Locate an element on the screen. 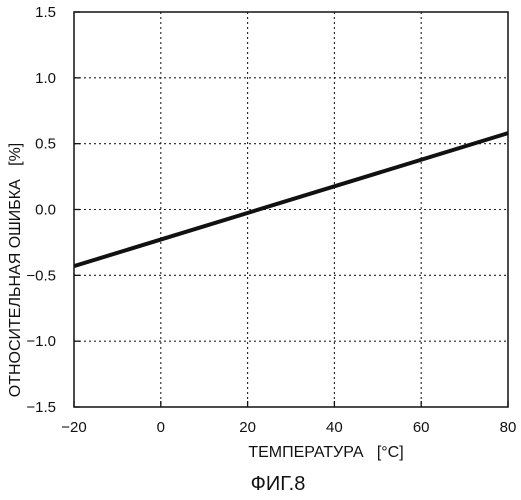 This screenshot has height=500, width=521. y-tick-label: −0.5 is located at coordinates (41, 275).